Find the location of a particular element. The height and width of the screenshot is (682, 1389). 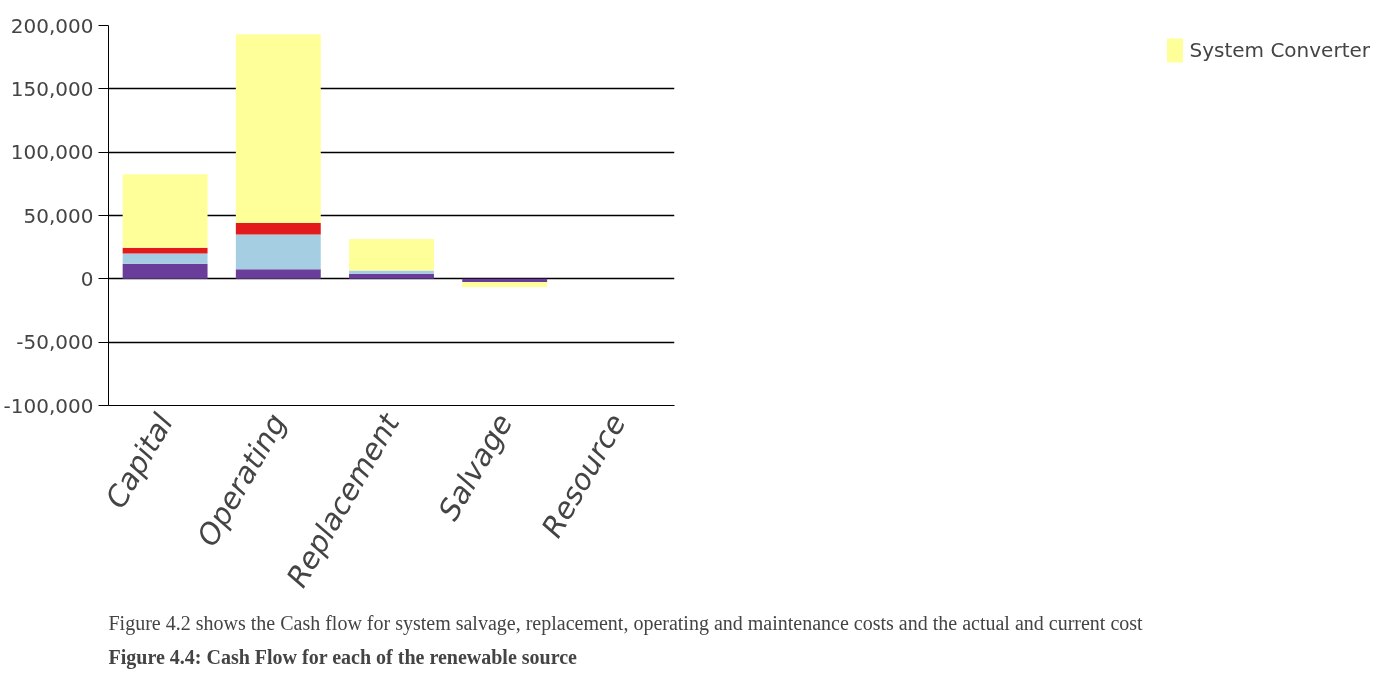

y-tick-label: 100,000 is located at coordinates (52, 152).